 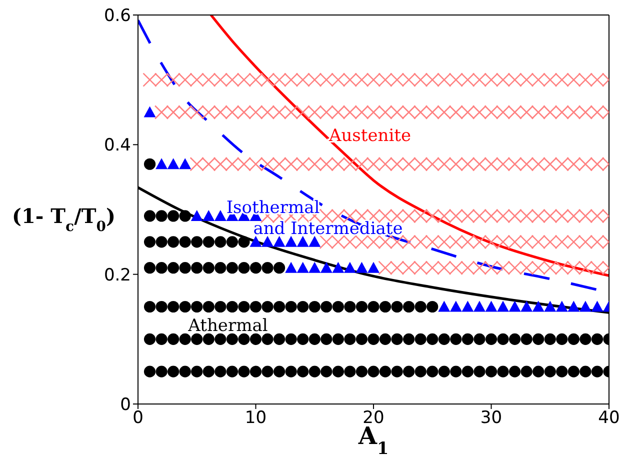 What do you see at coordinates (255, 418) in the screenshot?
I see `x-tick-label: 10` at bounding box center [255, 418].